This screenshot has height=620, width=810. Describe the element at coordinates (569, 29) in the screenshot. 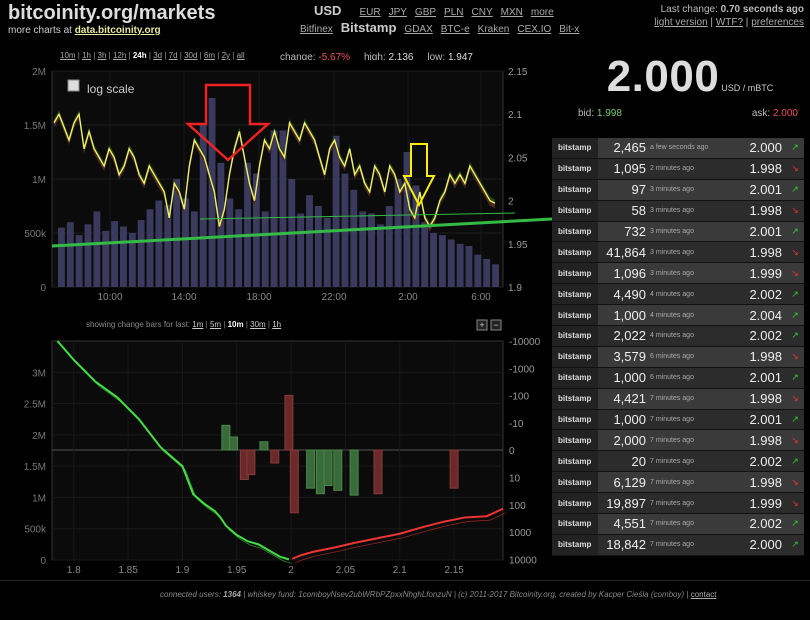

I see `exchange-bitx: Bit-x` at that location.